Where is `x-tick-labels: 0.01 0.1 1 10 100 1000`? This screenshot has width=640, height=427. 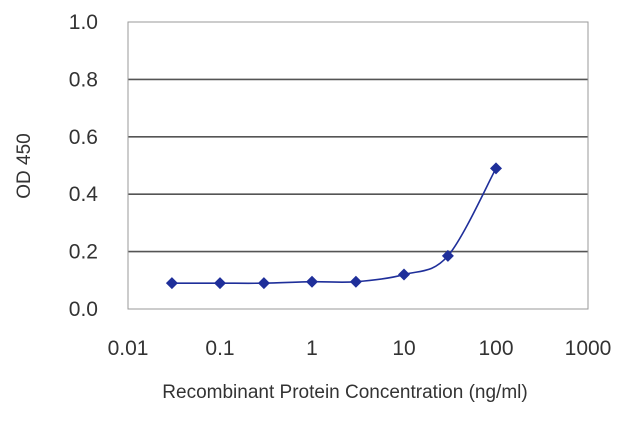 x-tick-labels: 0.01 0.1 1 10 100 1000 is located at coordinates (360, 348).